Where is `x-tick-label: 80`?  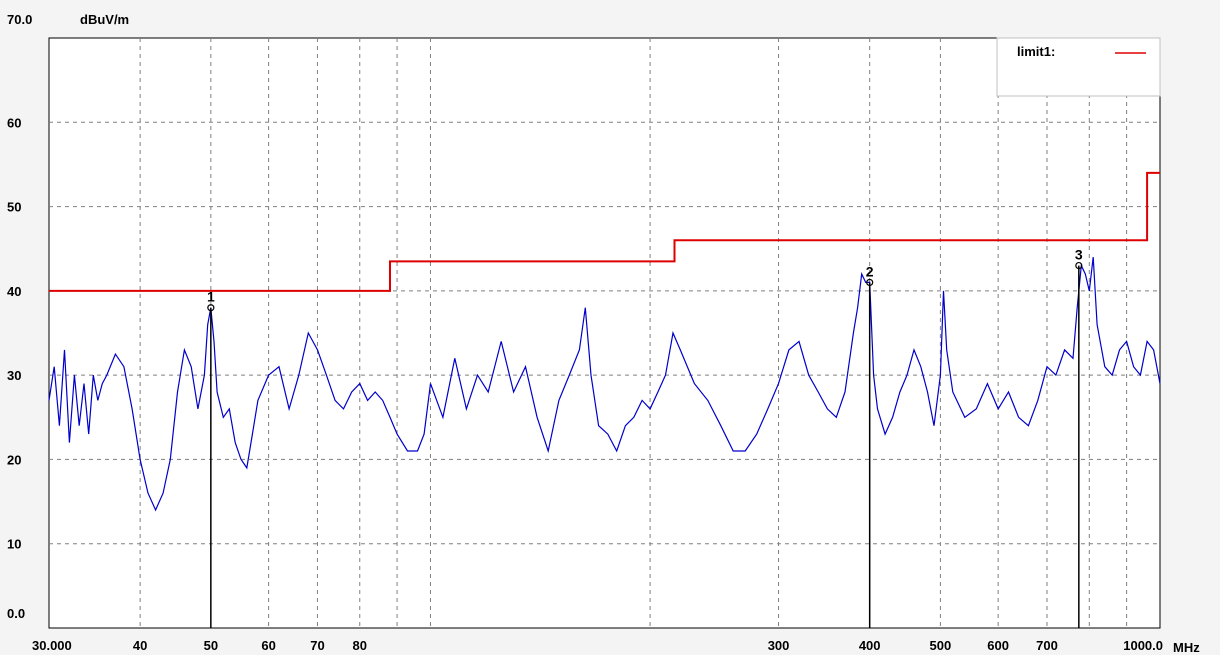
x-tick-label: 80 is located at coordinates (360, 645).